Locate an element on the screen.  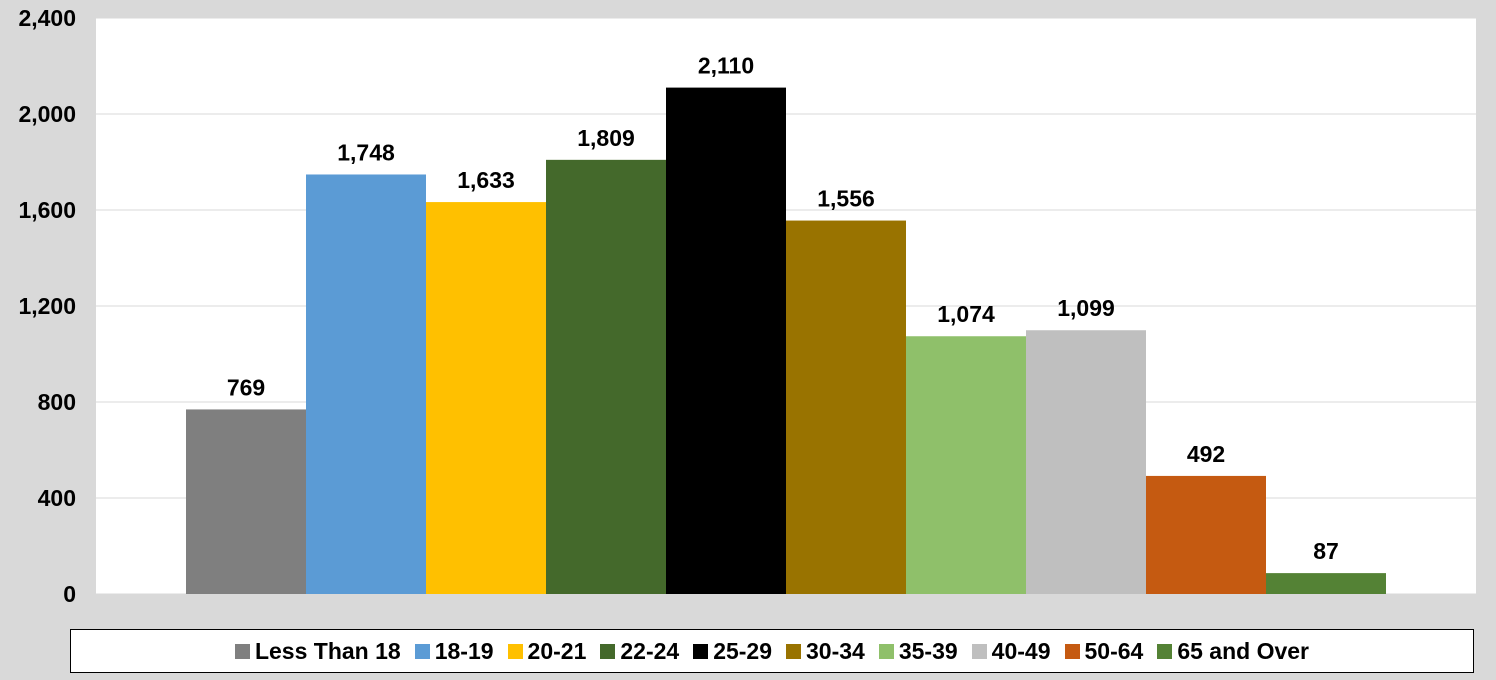
legend-item: 25-29 is located at coordinates (732, 651).